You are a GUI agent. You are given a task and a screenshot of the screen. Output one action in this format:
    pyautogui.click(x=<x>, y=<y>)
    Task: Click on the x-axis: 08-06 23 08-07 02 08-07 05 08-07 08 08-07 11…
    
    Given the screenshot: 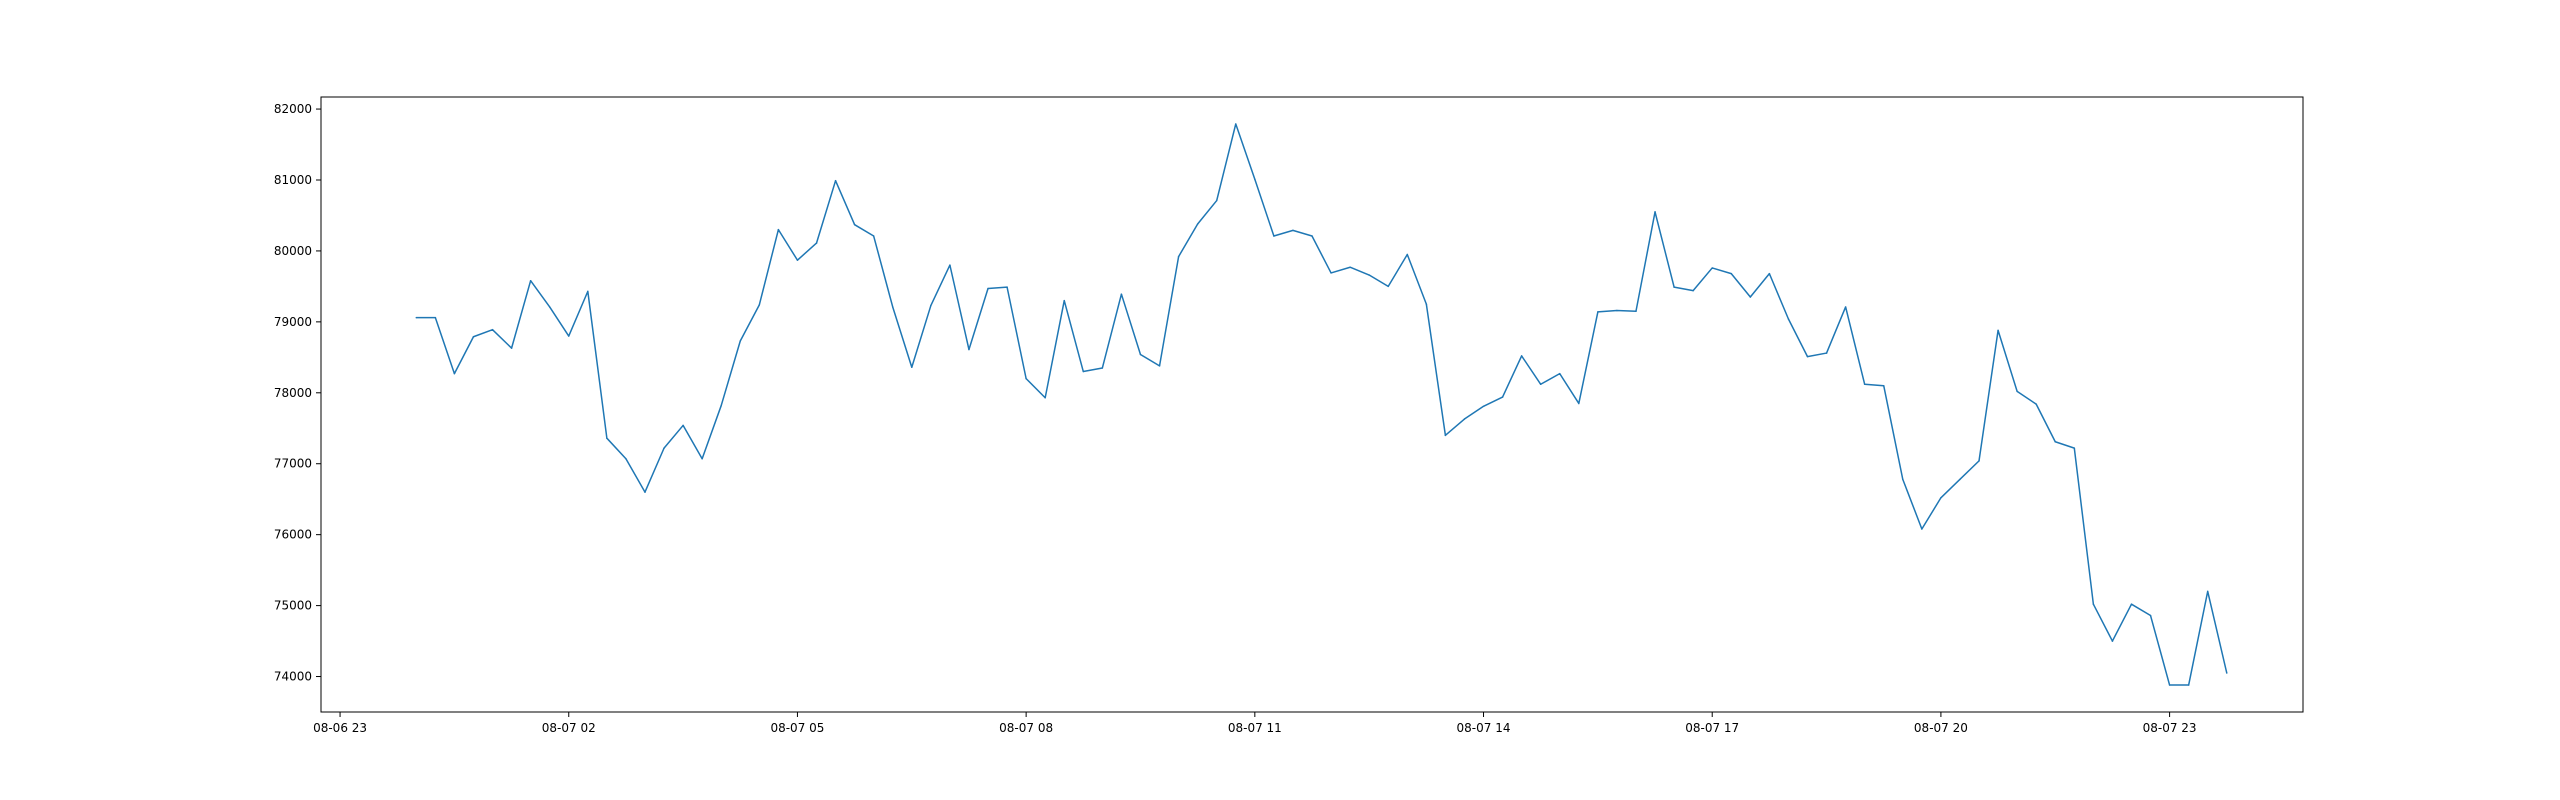 What is the action you would take?
    pyautogui.click(x=1255, y=723)
    